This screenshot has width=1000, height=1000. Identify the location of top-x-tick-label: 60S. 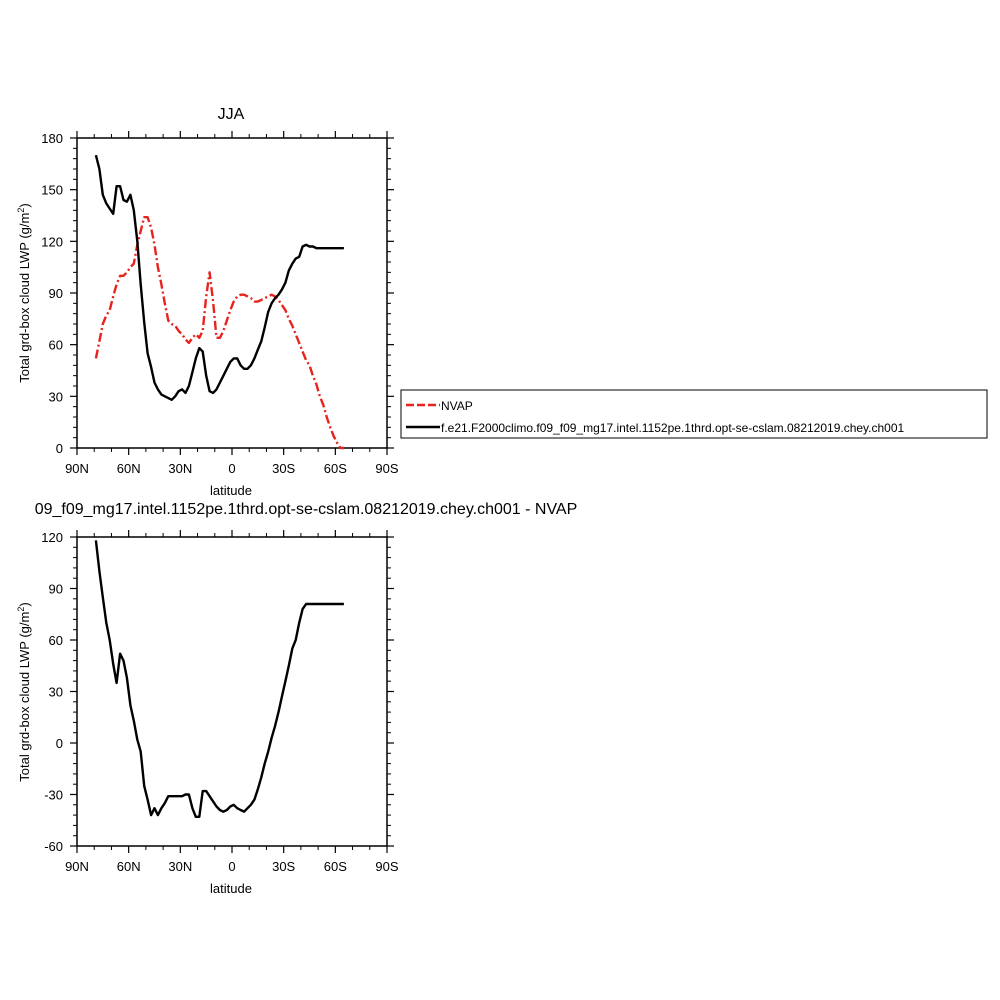
(335, 468).